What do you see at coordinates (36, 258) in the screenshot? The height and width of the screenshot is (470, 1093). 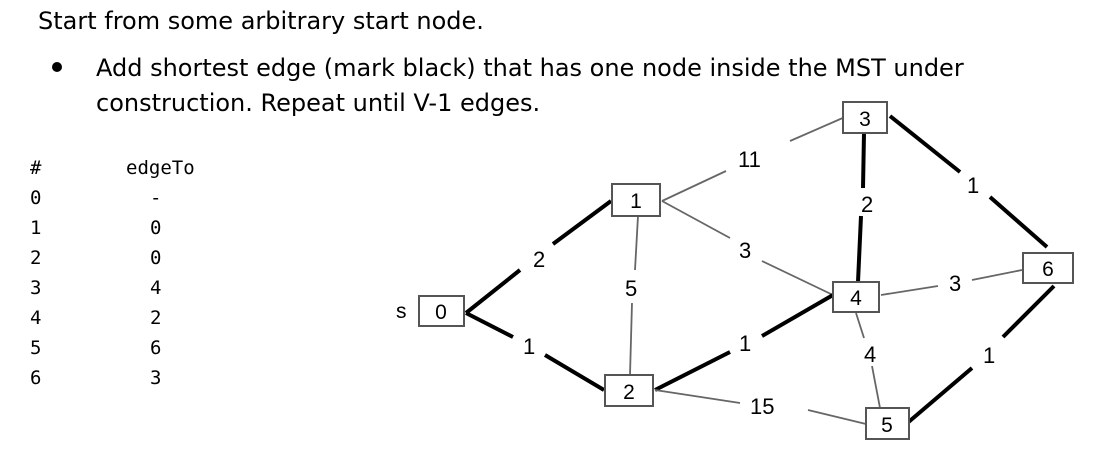 I see `vertex-cell: 2` at bounding box center [36, 258].